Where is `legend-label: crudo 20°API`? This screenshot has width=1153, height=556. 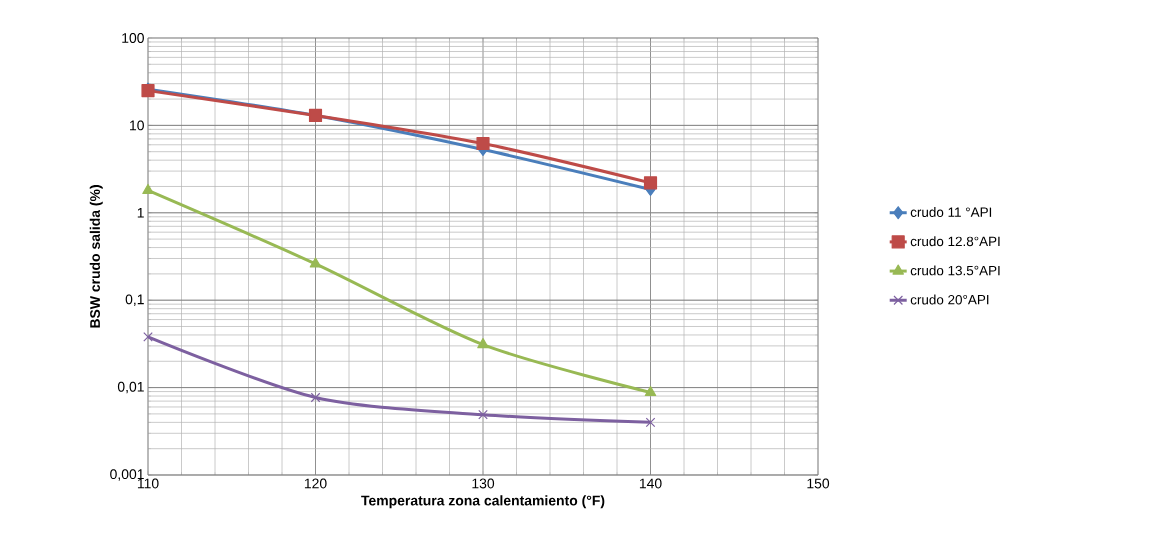
legend-label: crudo 20°API is located at coordinates (949, 299).